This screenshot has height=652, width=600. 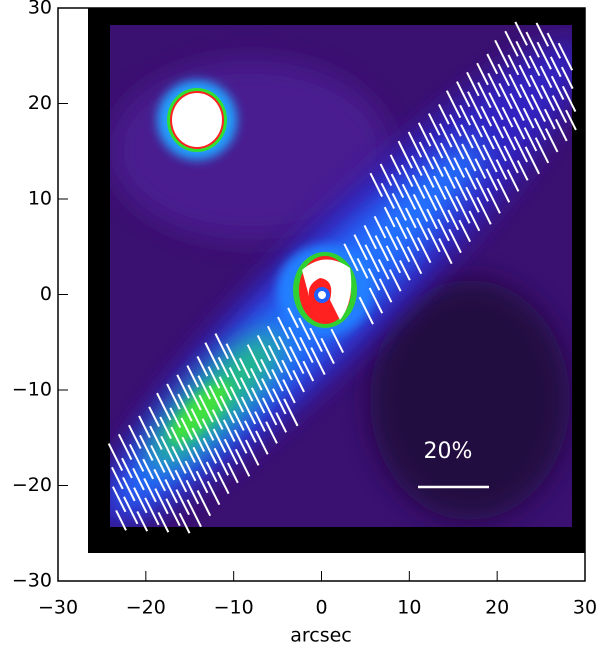 What do you see at coordinates (585, 608) in the screenshot?
I see `x-tick-label: 30` at bounding box center [585, 608].